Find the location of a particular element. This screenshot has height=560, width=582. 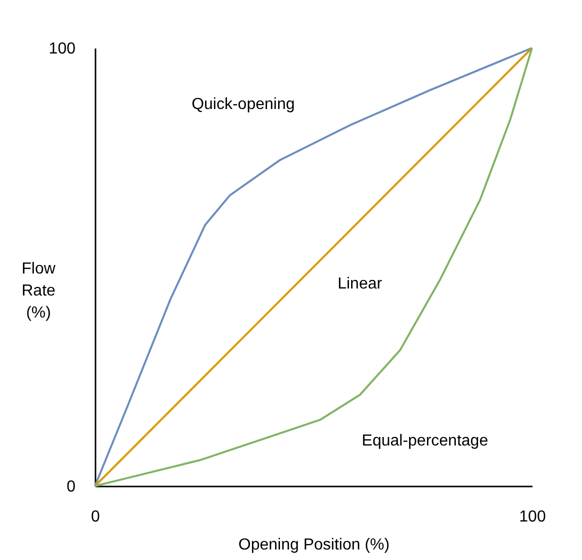

x-axis-title: Opening Position (%) is located at coordinates (314, 545).